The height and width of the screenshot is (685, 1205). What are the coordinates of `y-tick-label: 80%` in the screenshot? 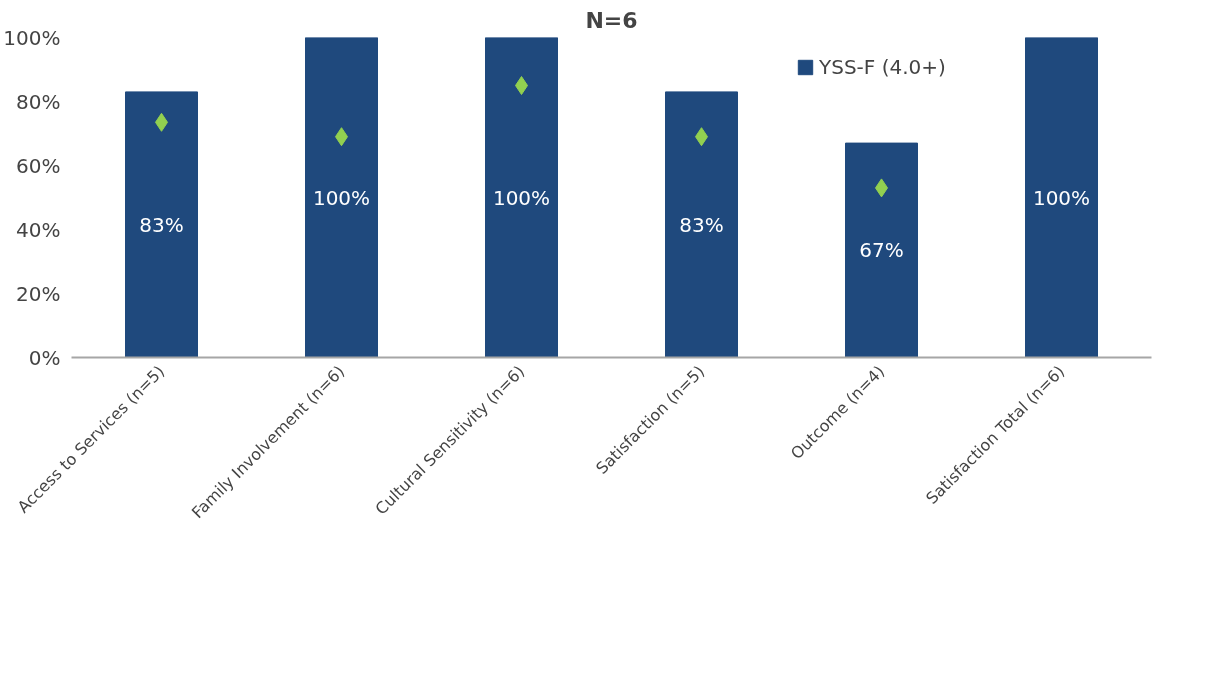 It's located at (38, 101).